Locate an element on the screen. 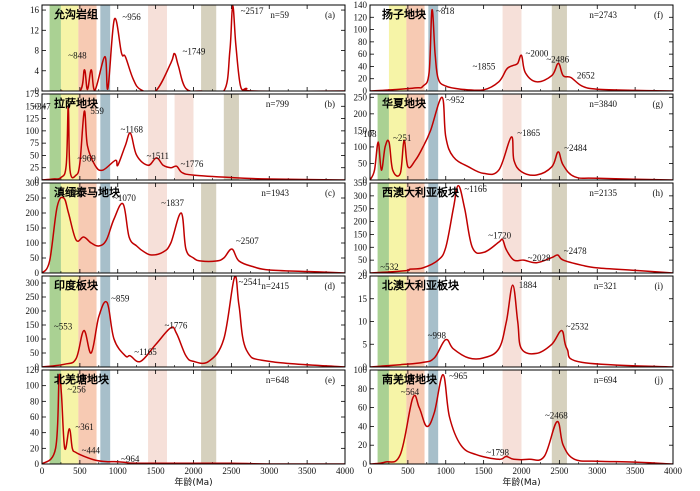  peak-annotation: ~969 is located at coordinates (86, 158).